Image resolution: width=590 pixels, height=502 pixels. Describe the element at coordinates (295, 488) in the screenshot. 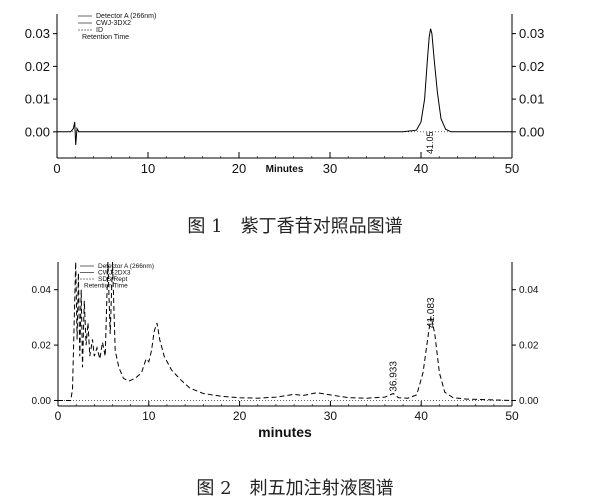

I see `figure-2-caption: 图 2 刺五加注射液图谱` at that location.